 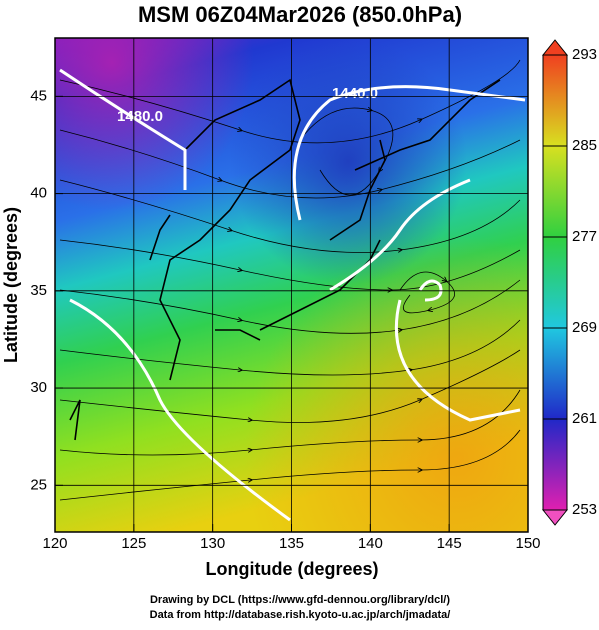 I want to click on colorbar-tick-label: 277, so click(x=584, y=236).